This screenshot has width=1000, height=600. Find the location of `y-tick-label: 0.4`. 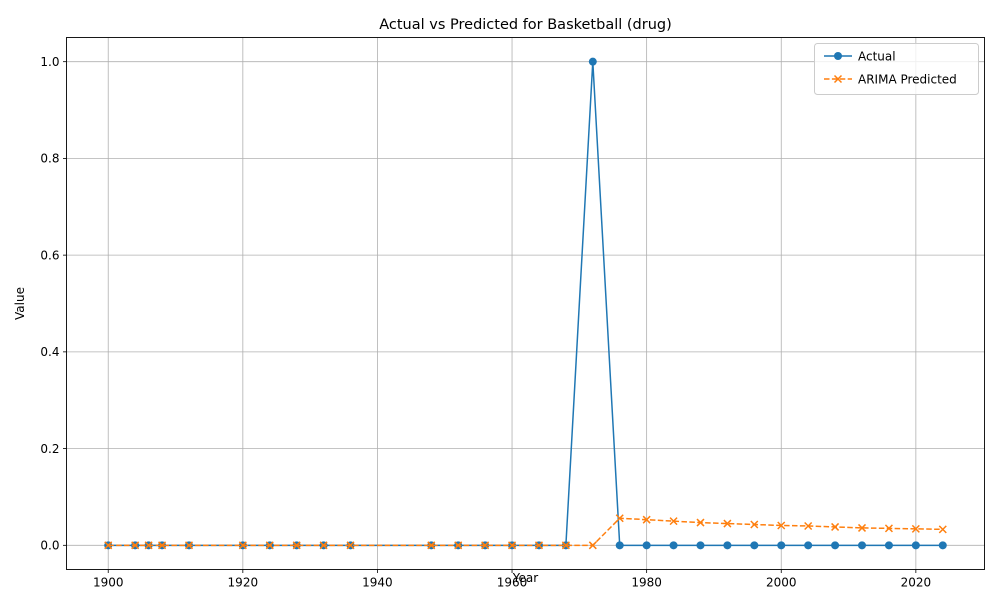

y-tick-label: 0.4 is located at coordinates (49, 352).